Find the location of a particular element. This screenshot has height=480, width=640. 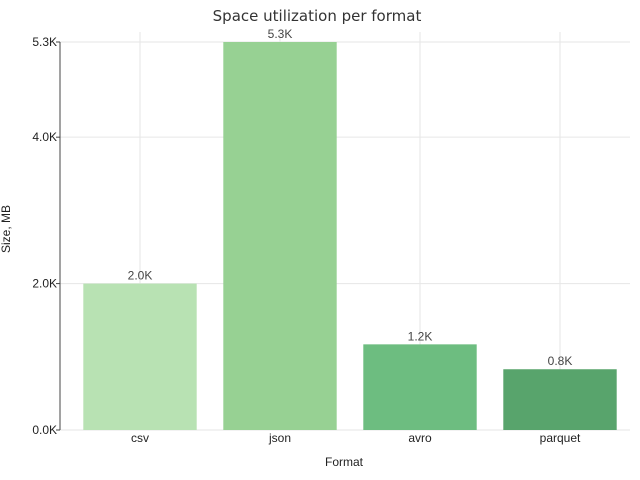

x-axis-ticks: csv json avro parquet is located at coordinates (356, 438).